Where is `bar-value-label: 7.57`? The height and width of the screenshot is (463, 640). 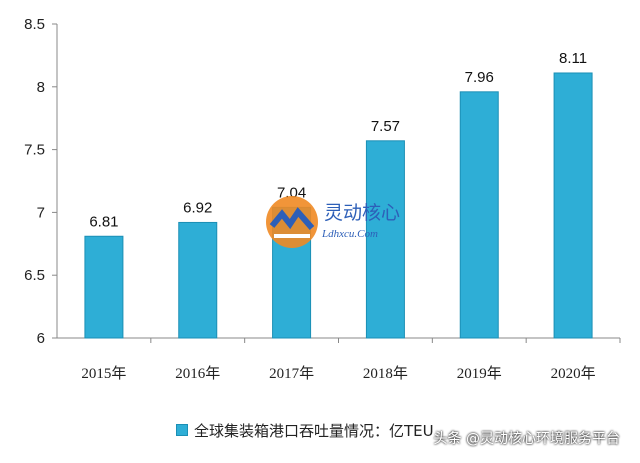 bar-value-label: 7.57 is located at coordinates (385, 126).